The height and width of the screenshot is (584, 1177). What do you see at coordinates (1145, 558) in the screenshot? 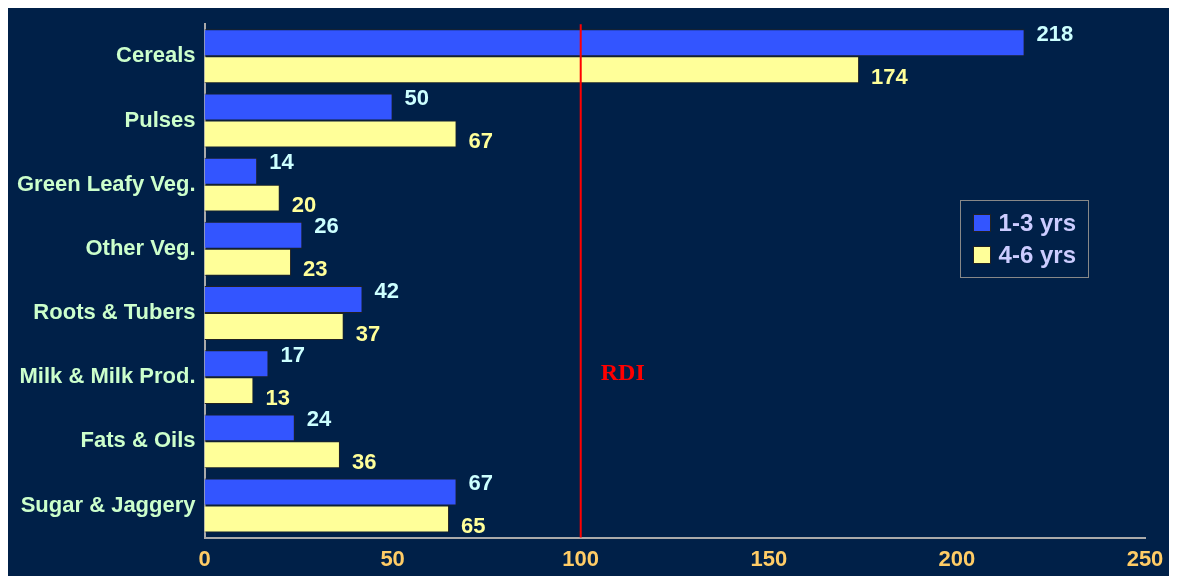
I see `x-tick-label: 250` at bounding box center [1145, 558].